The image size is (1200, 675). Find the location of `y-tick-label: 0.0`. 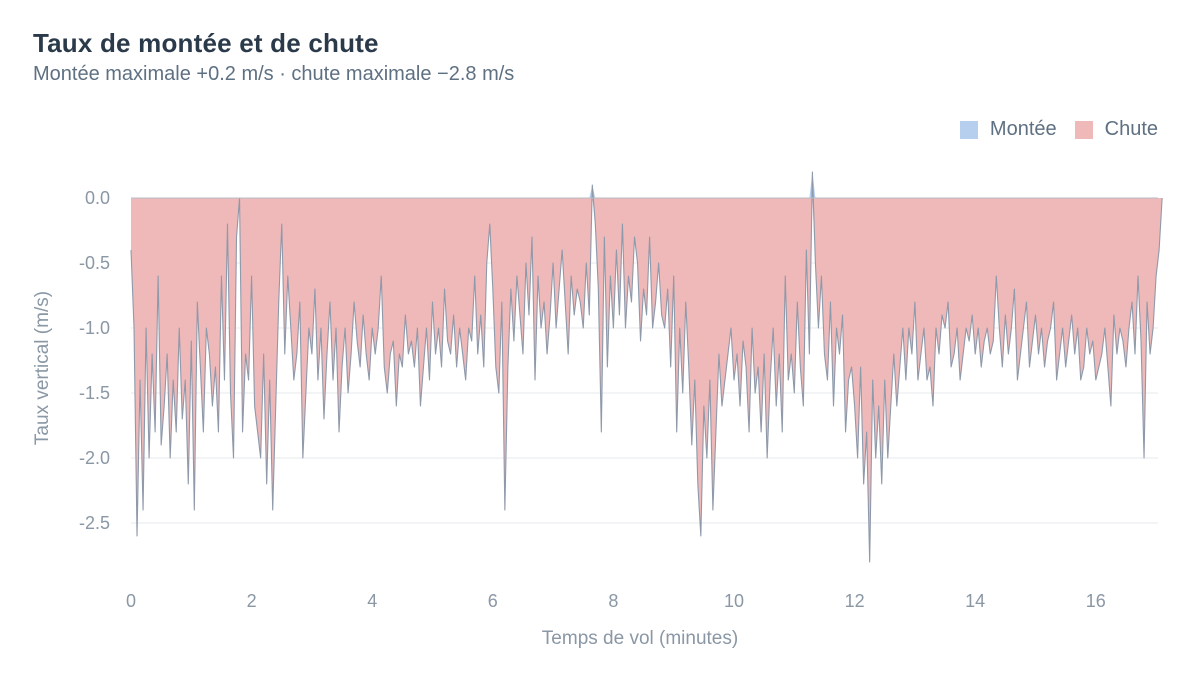

y-tick-label: 0.0 is located at coordinates (97, 198).